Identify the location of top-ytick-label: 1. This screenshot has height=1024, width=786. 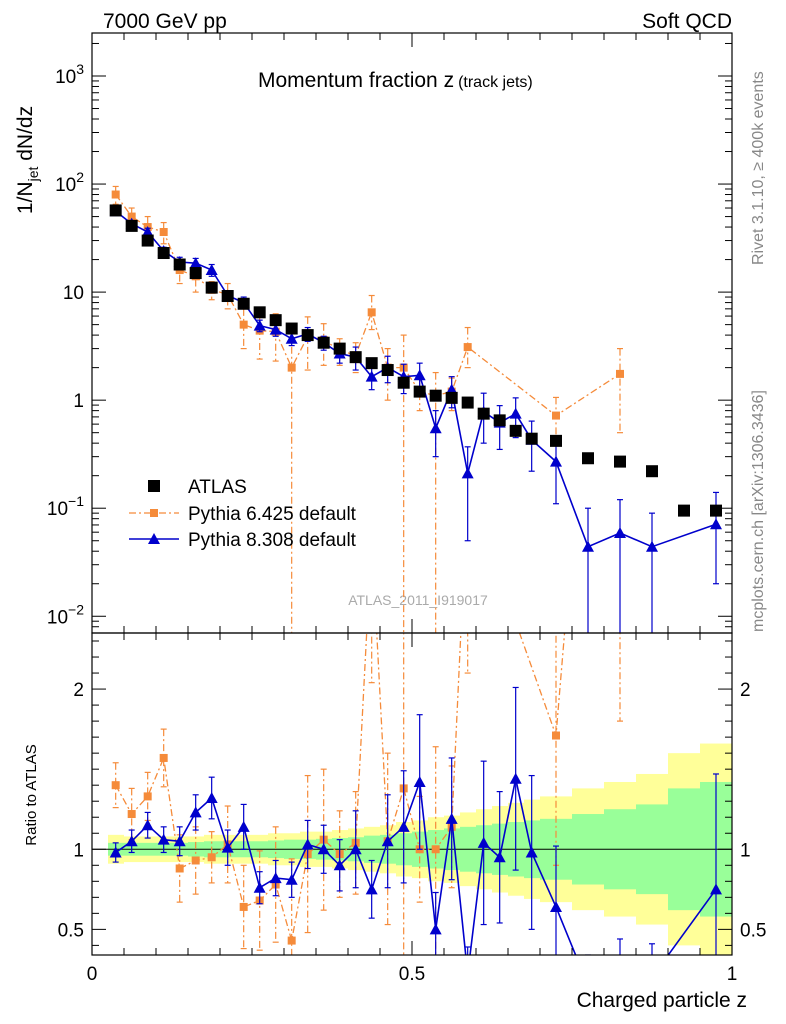
(78, 401).